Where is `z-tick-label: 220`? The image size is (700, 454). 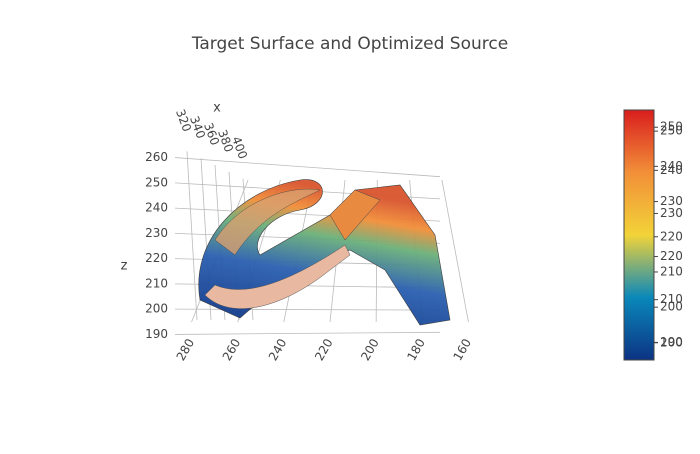 z-tick-label: 220 is located at coordinates (156, 258).